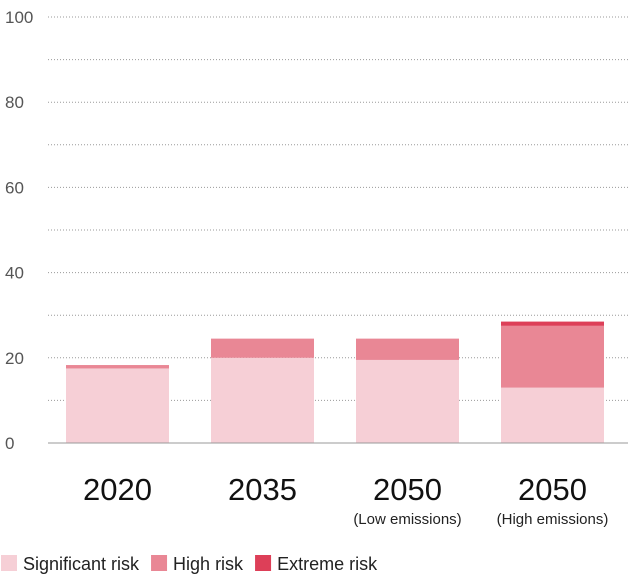 Image resolution: width=630 pixels, height=579 pixels. I want to click on x-category-sublabel: (Low emissions), so click(407, 519).